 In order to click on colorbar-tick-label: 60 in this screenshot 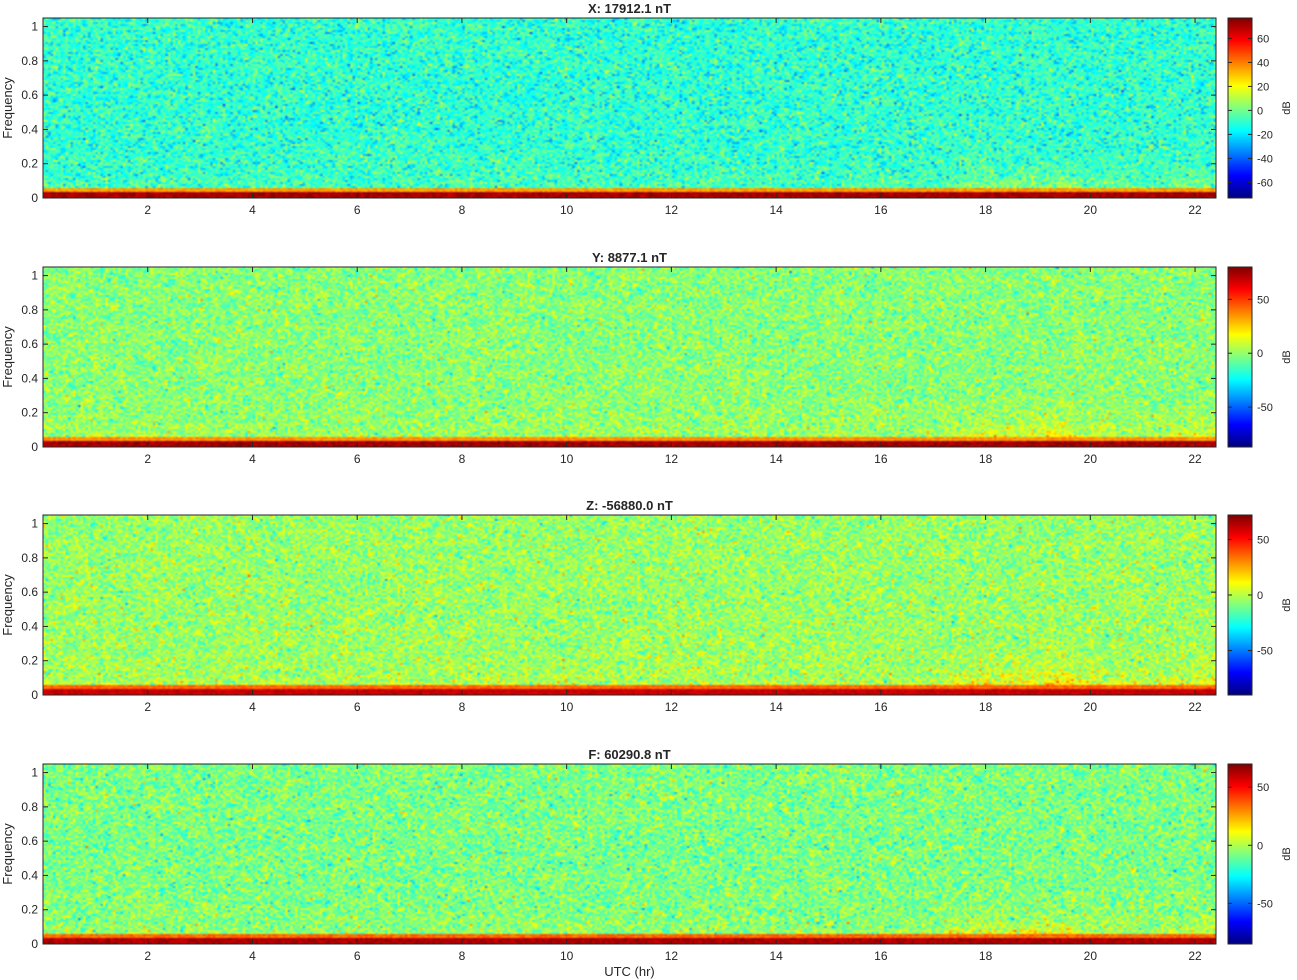, I will do `click(1263, 39)`.